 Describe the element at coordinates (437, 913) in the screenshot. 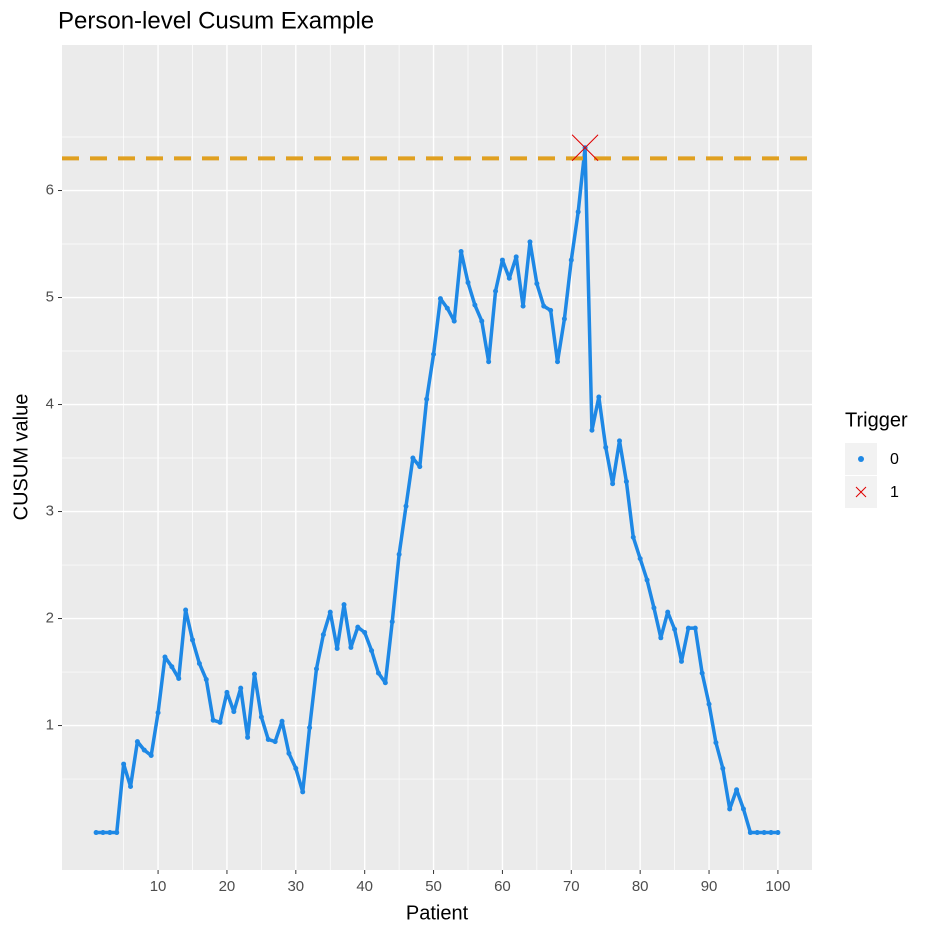

I see `x-axis-label: Patient` at that location.